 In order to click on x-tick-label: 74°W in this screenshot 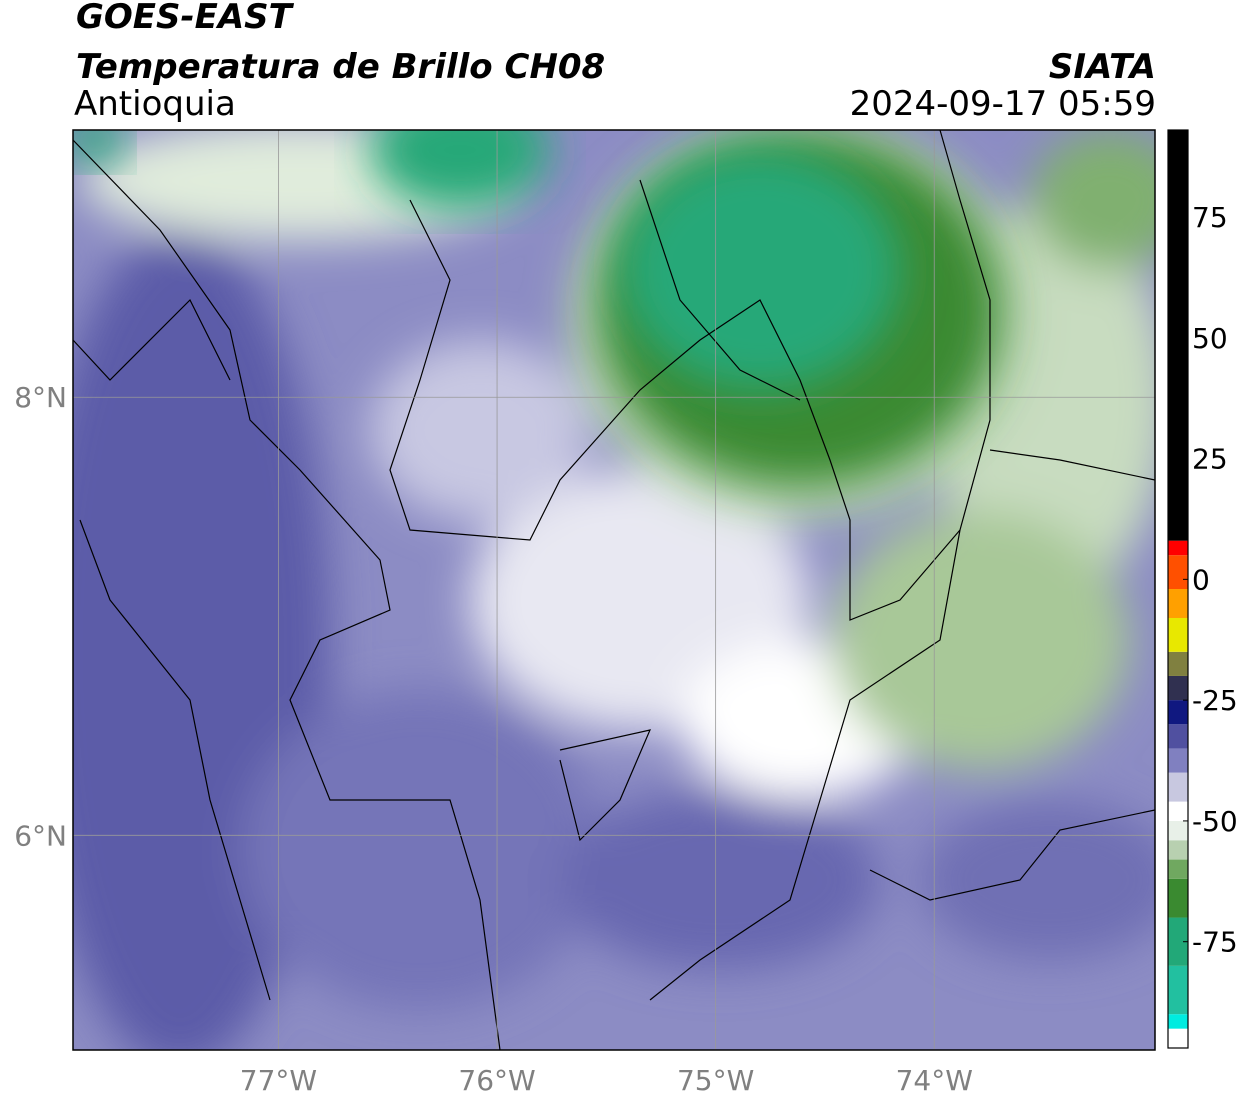, I will do `click(934, 1080)`.